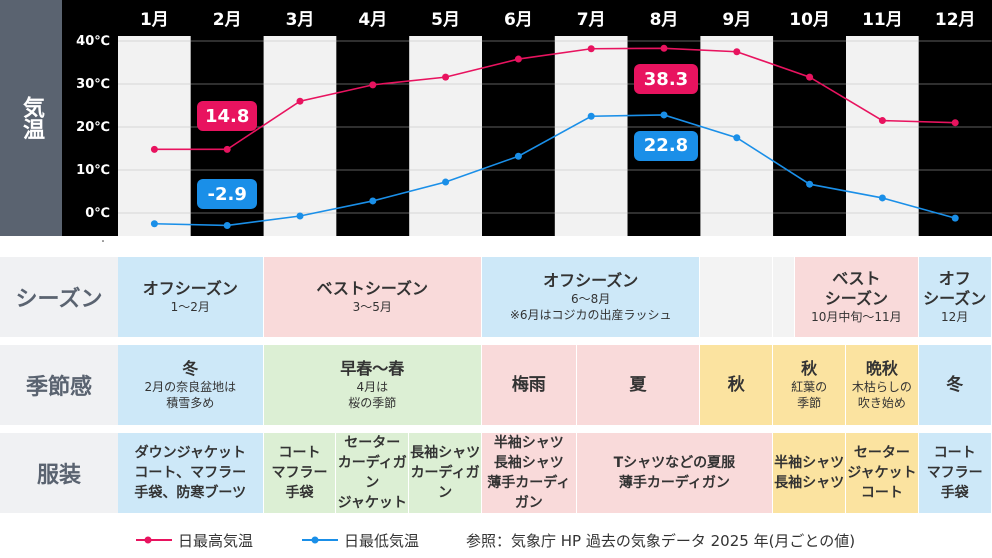  I want to click on clothing-cell: 半袖シャツ 長袖シャツ 薄手カーディガン, so click(529, 473).